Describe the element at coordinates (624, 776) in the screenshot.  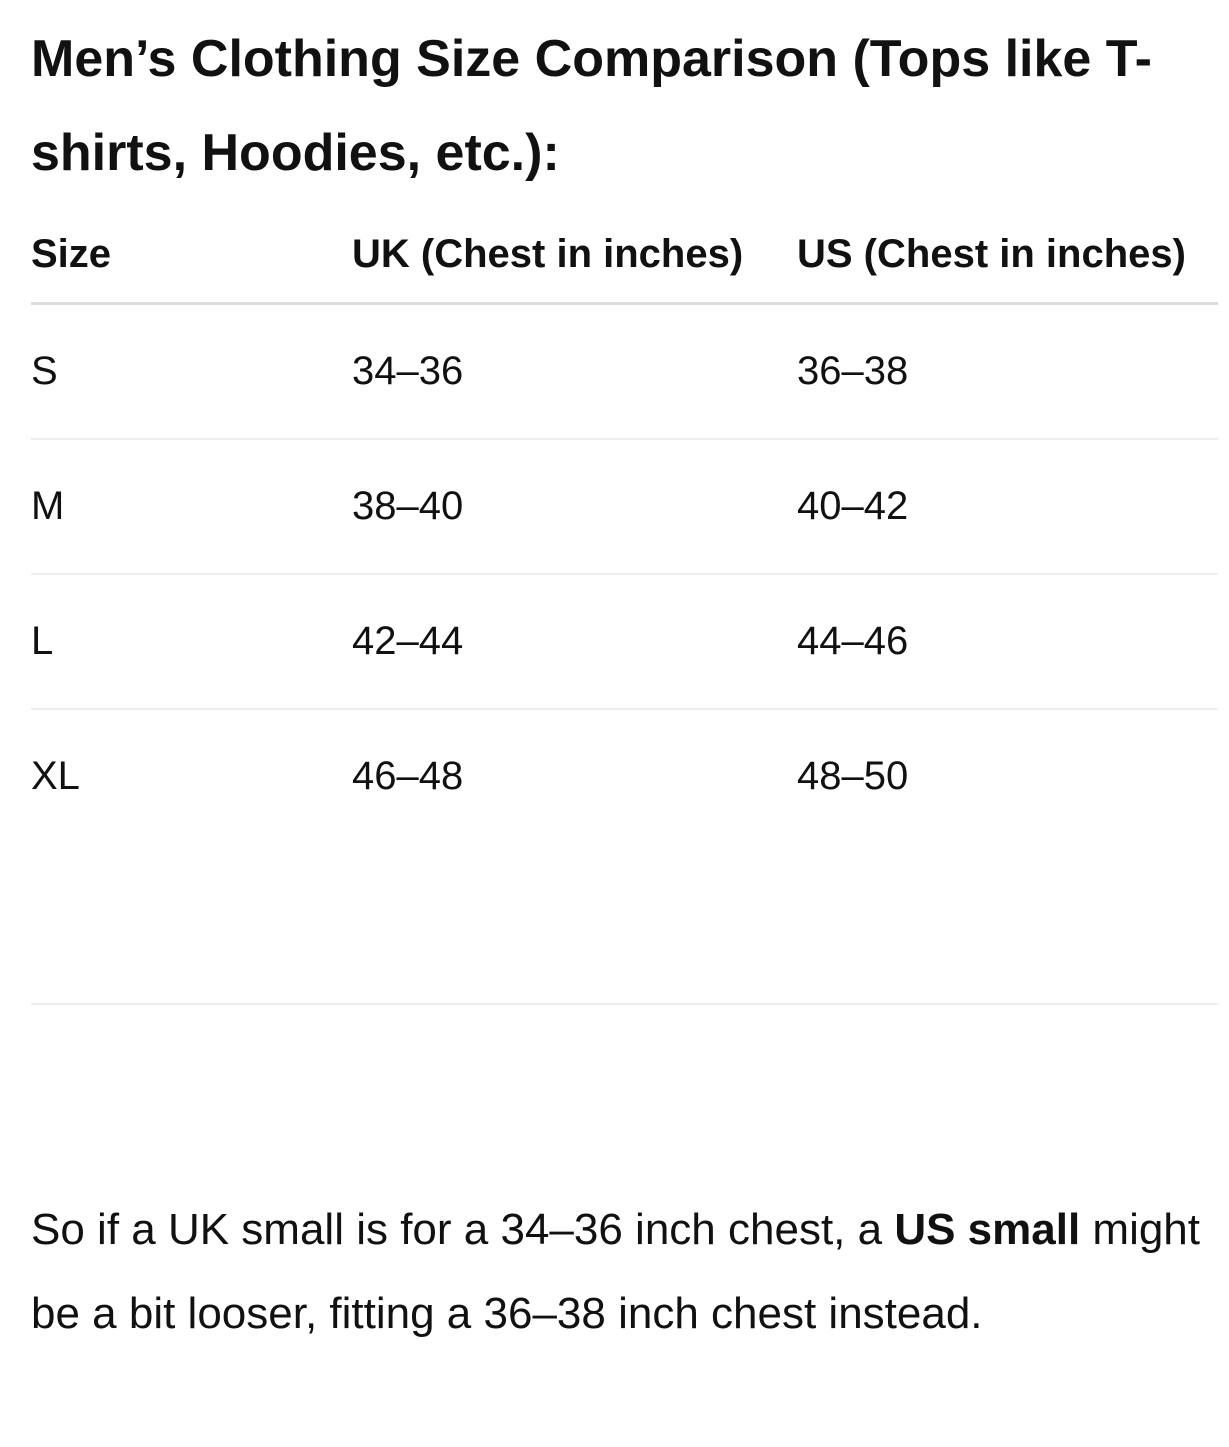
I see `table-row: XL 46–48 48–50` at that location.